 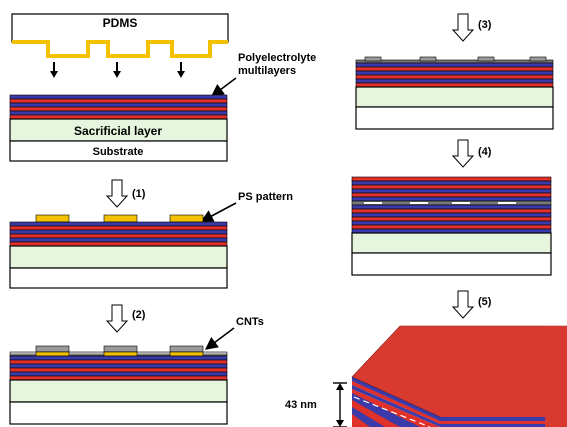 I want to click on panel-step-2: CNTs, so click(x=136, y=370).